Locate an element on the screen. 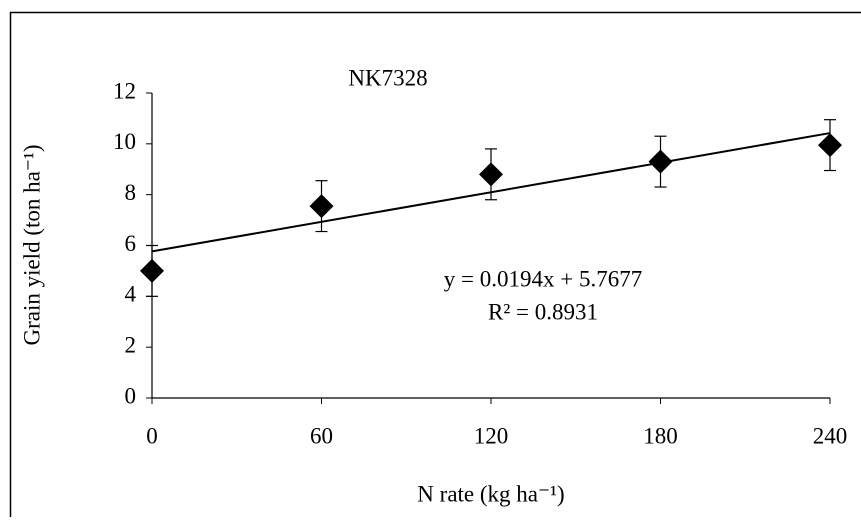 The height and width of the screenshot is (522, 861). y-tick-label: 6 is located at coordinates (131, 243).